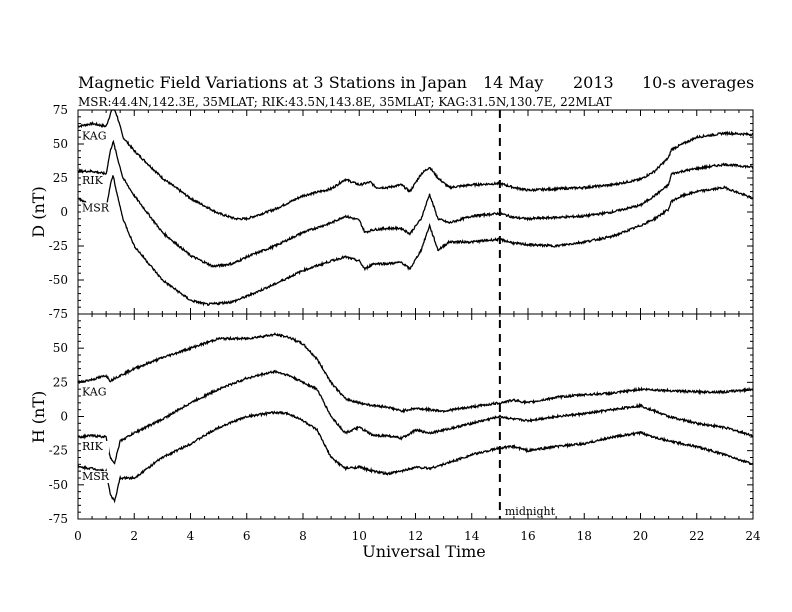 This screenshot has width=792, height=612. I want to click on x-tick-label: 2, so click(134, 536).